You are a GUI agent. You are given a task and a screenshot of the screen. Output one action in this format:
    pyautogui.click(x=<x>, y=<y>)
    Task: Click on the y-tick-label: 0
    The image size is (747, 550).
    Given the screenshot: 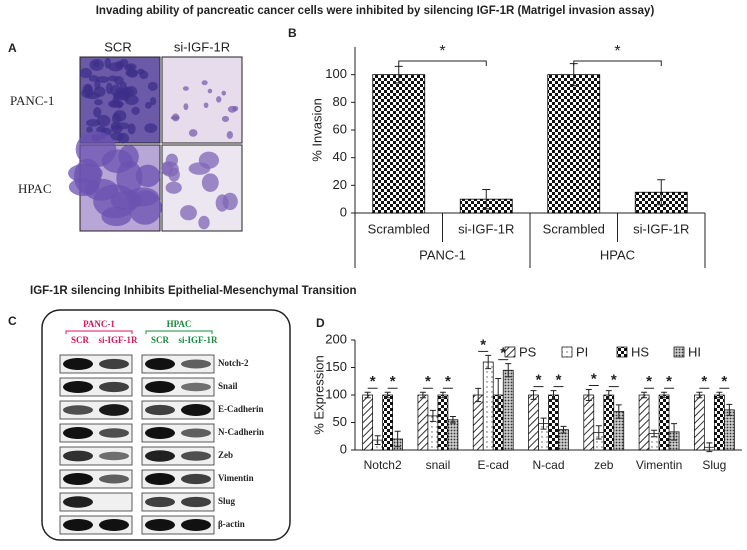 What is the action you would take?
    pyautogui.click(x=343, y=211)
    